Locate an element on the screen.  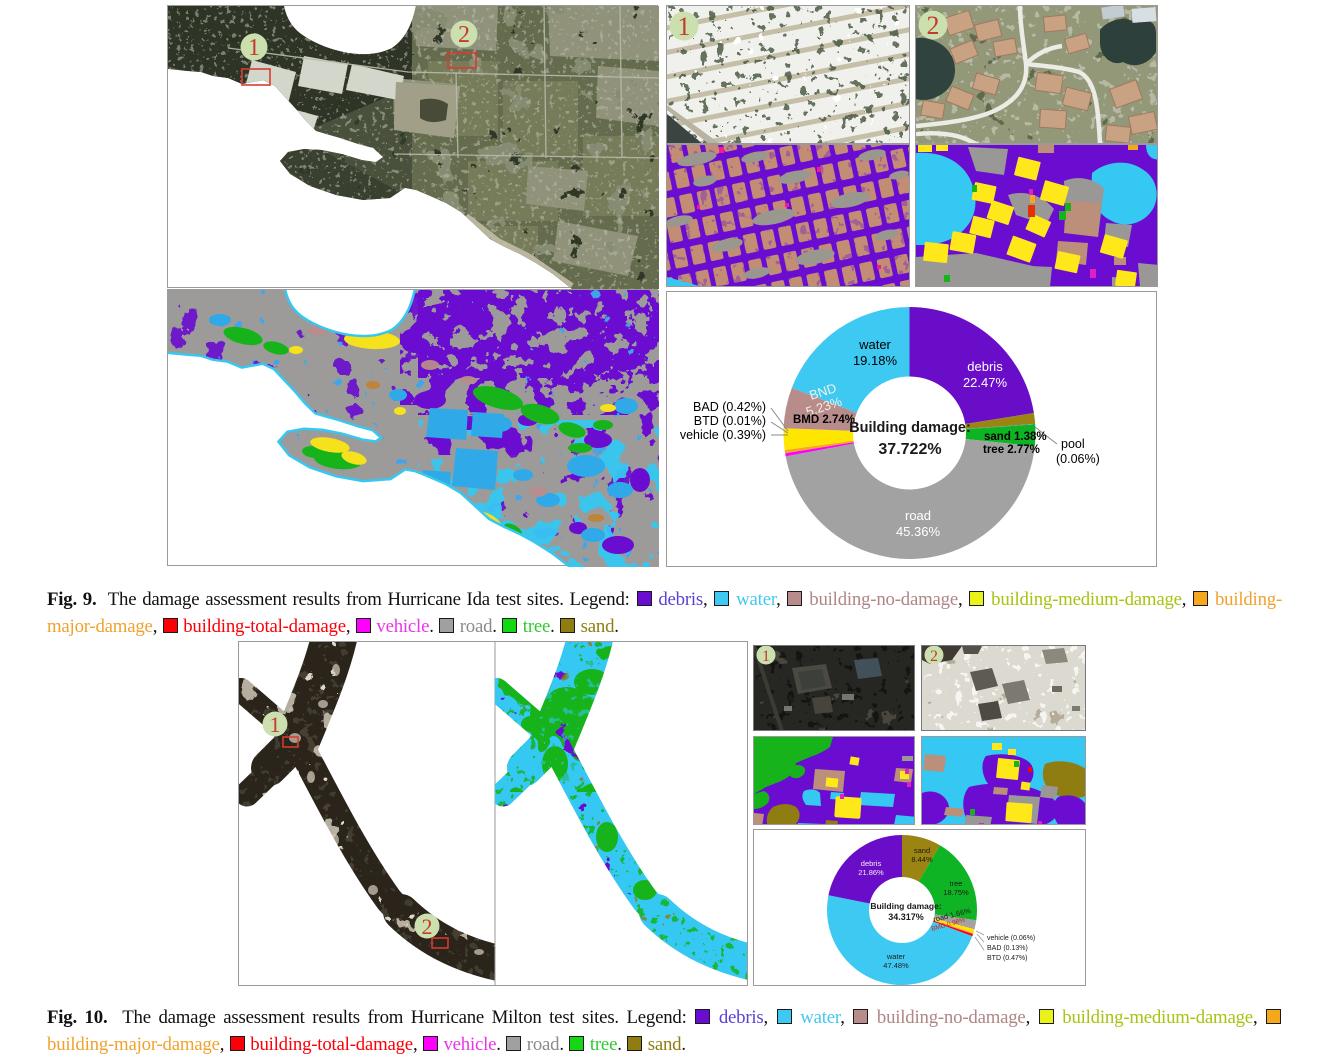
svg-text: 47.48% is located at coordinates (896, 965).